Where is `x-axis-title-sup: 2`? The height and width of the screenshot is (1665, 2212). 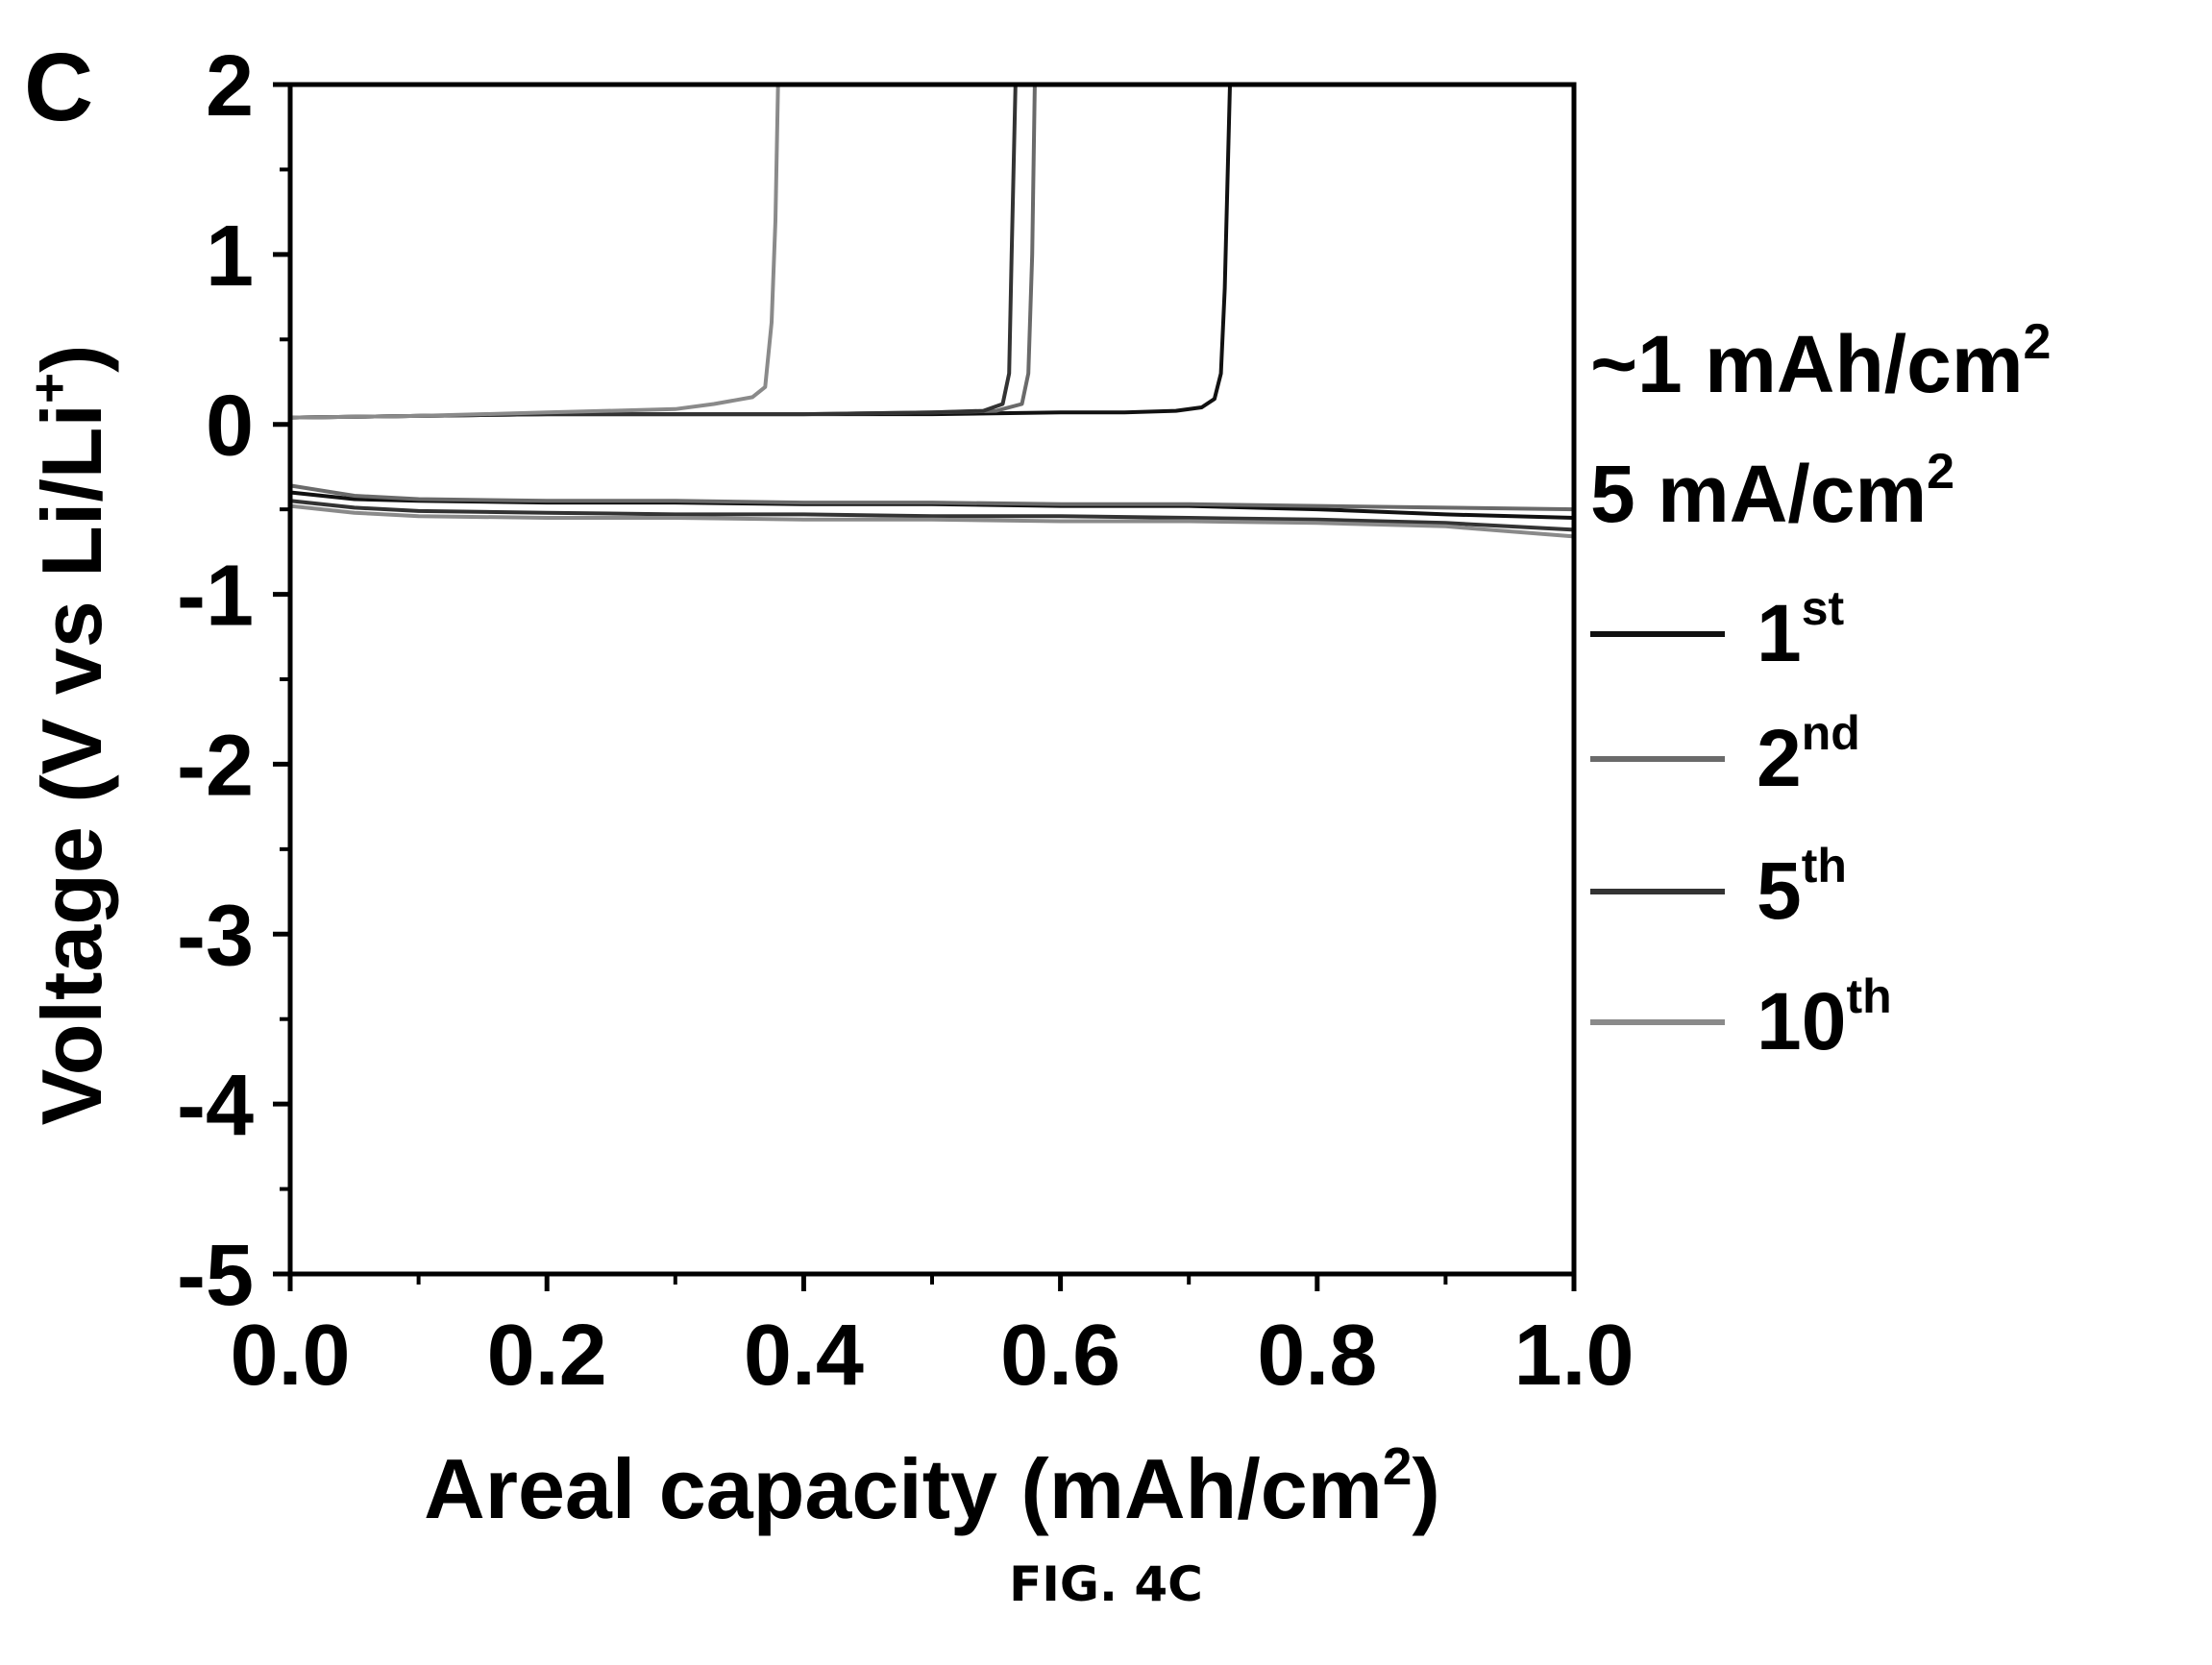
x-axis-title-sup: 2 is located at coordinates (1398, 1466).